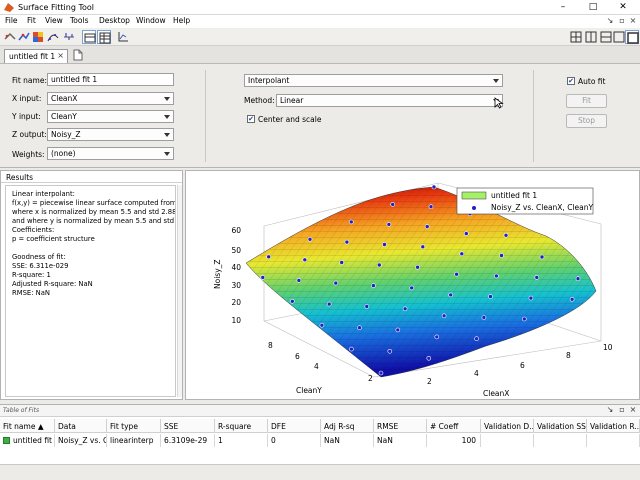 This screenshot has height=480, width=640. I want to click on fit-type-select: Interpolant, so click(373, 80).